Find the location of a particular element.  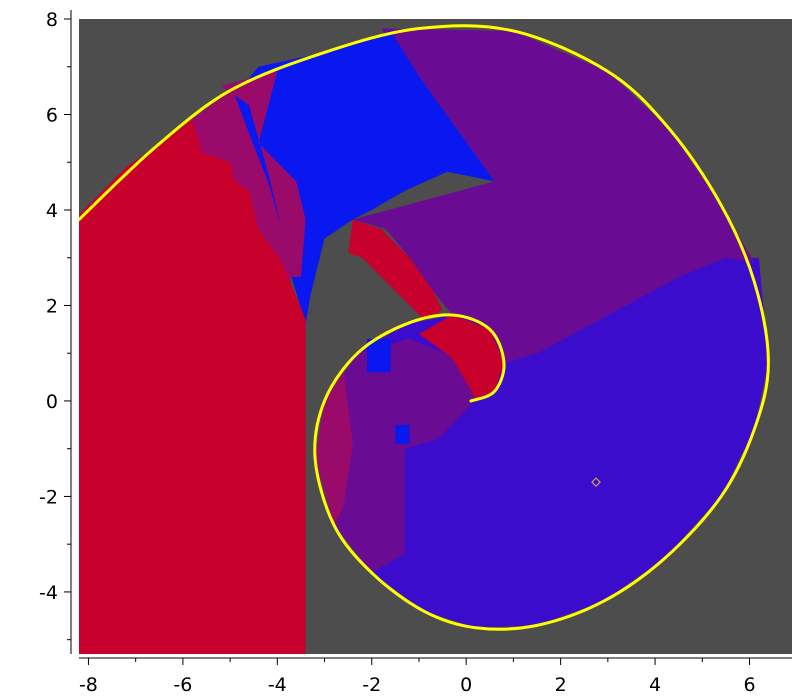

region-magenta-mid is located at coordinates (263, 174).